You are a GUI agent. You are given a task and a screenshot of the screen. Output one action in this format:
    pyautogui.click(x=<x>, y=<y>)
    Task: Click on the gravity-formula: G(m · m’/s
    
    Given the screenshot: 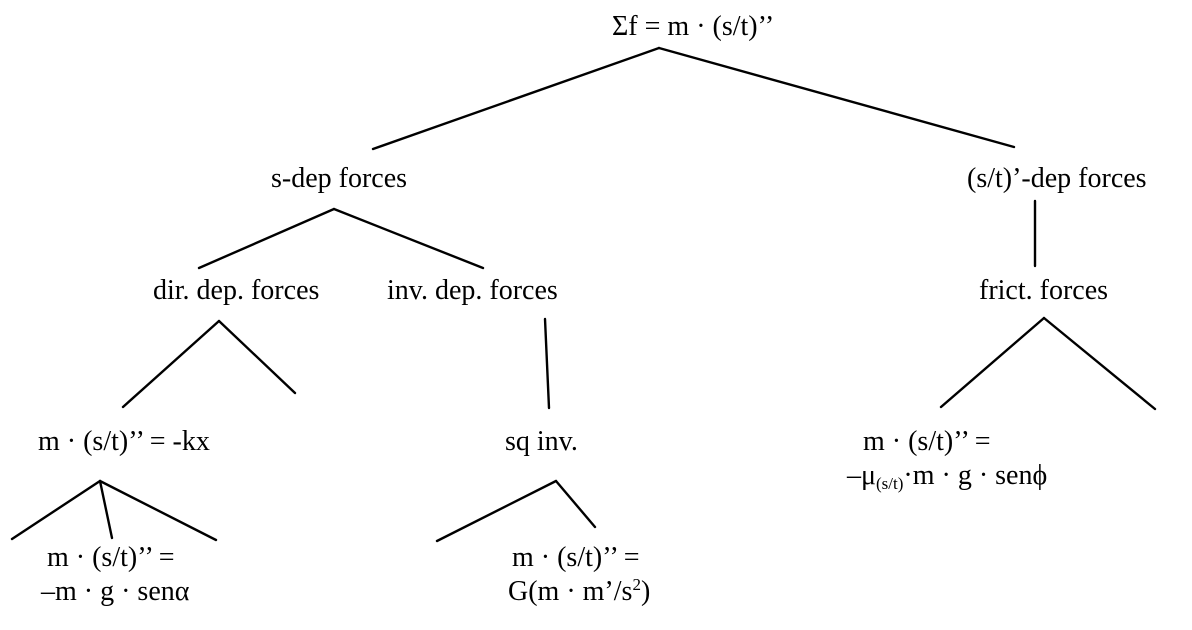 What is the action you would take?
    pyautogui.click(x=570, y=591)
    